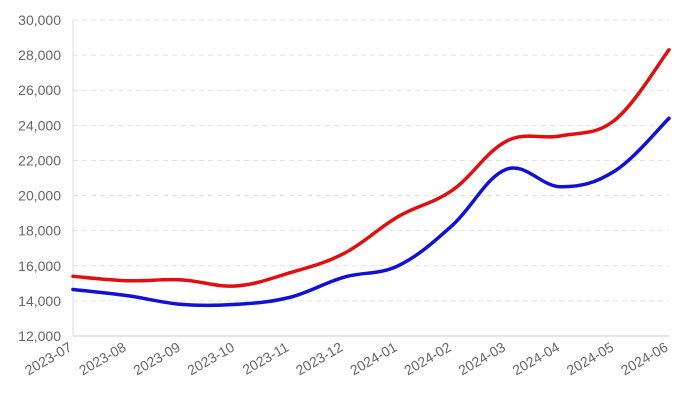  What do you see at coordinates (39, 301) in the screenshot?
I see `y-tick-label: 14,000` at bounding box center [39, 301].